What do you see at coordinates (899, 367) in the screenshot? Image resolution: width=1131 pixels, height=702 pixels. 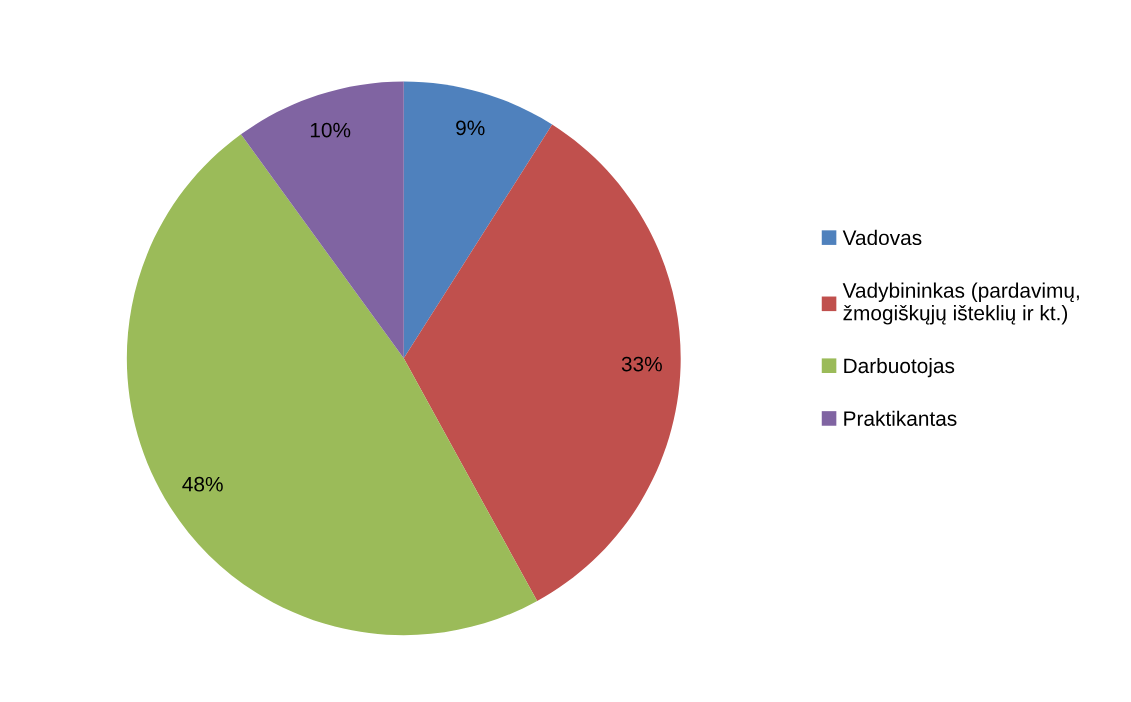 I see `legend-label: Darbuotojas` at bounding box center [899, 367].